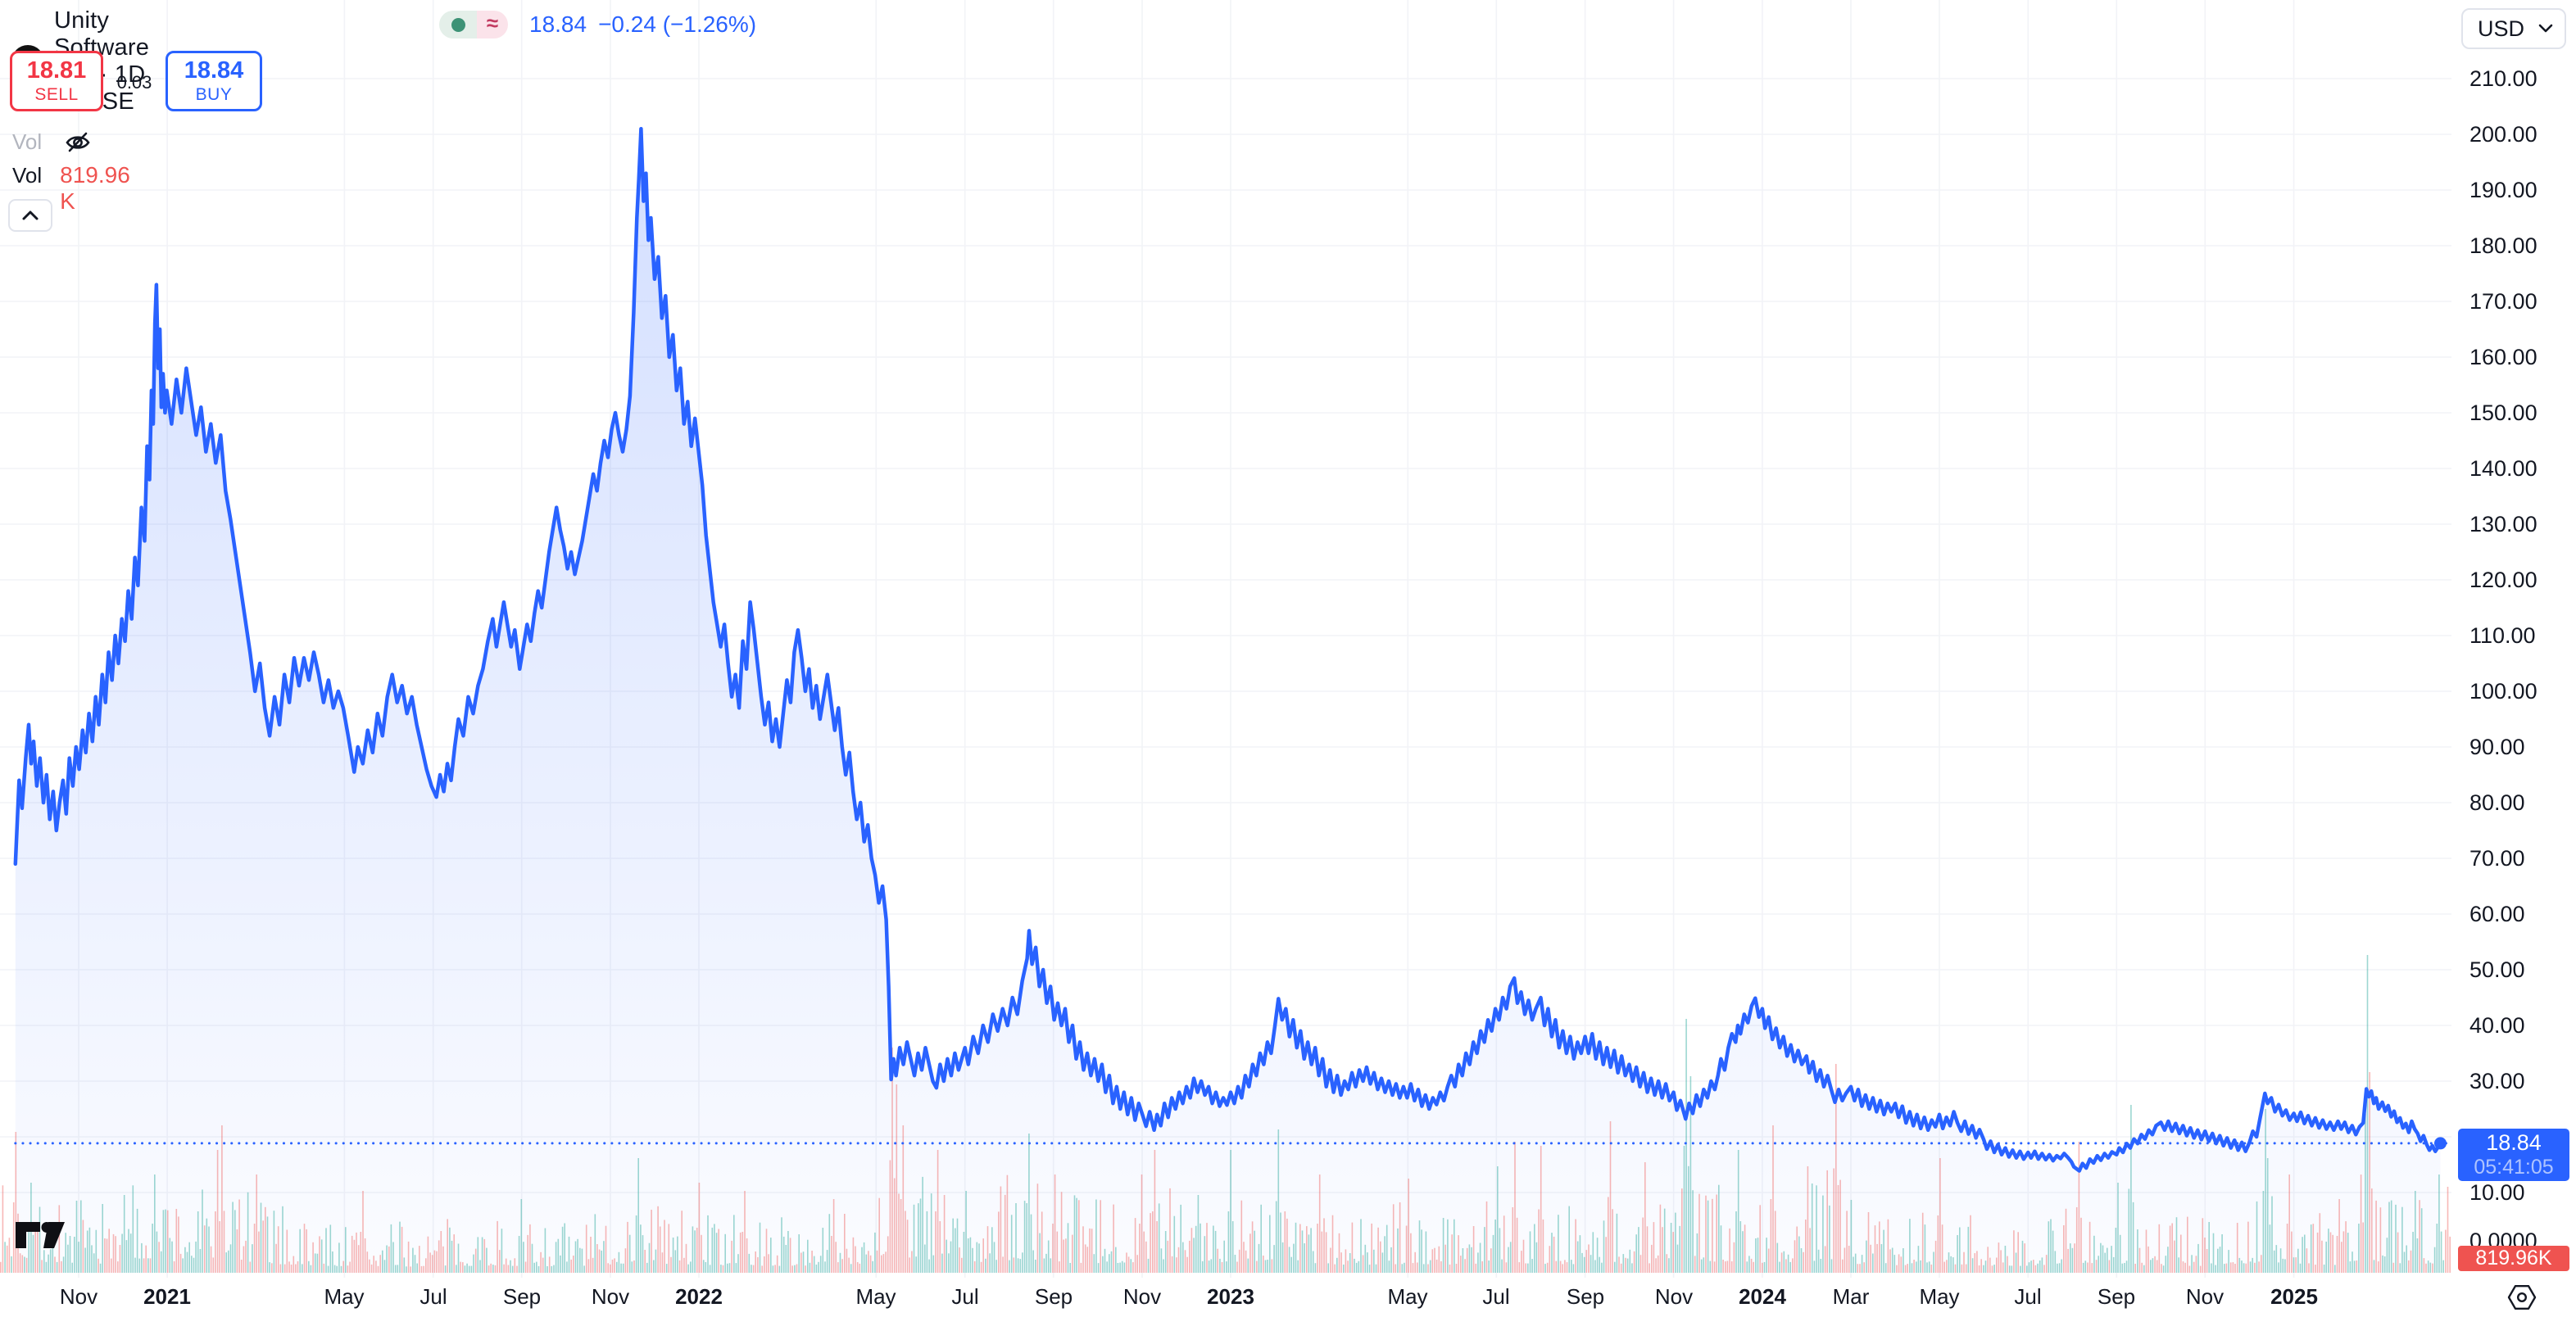 This screenshot has height=1317, width=2576. I want to click on session-countdown: 05:41:05, so click(2514, 1167).